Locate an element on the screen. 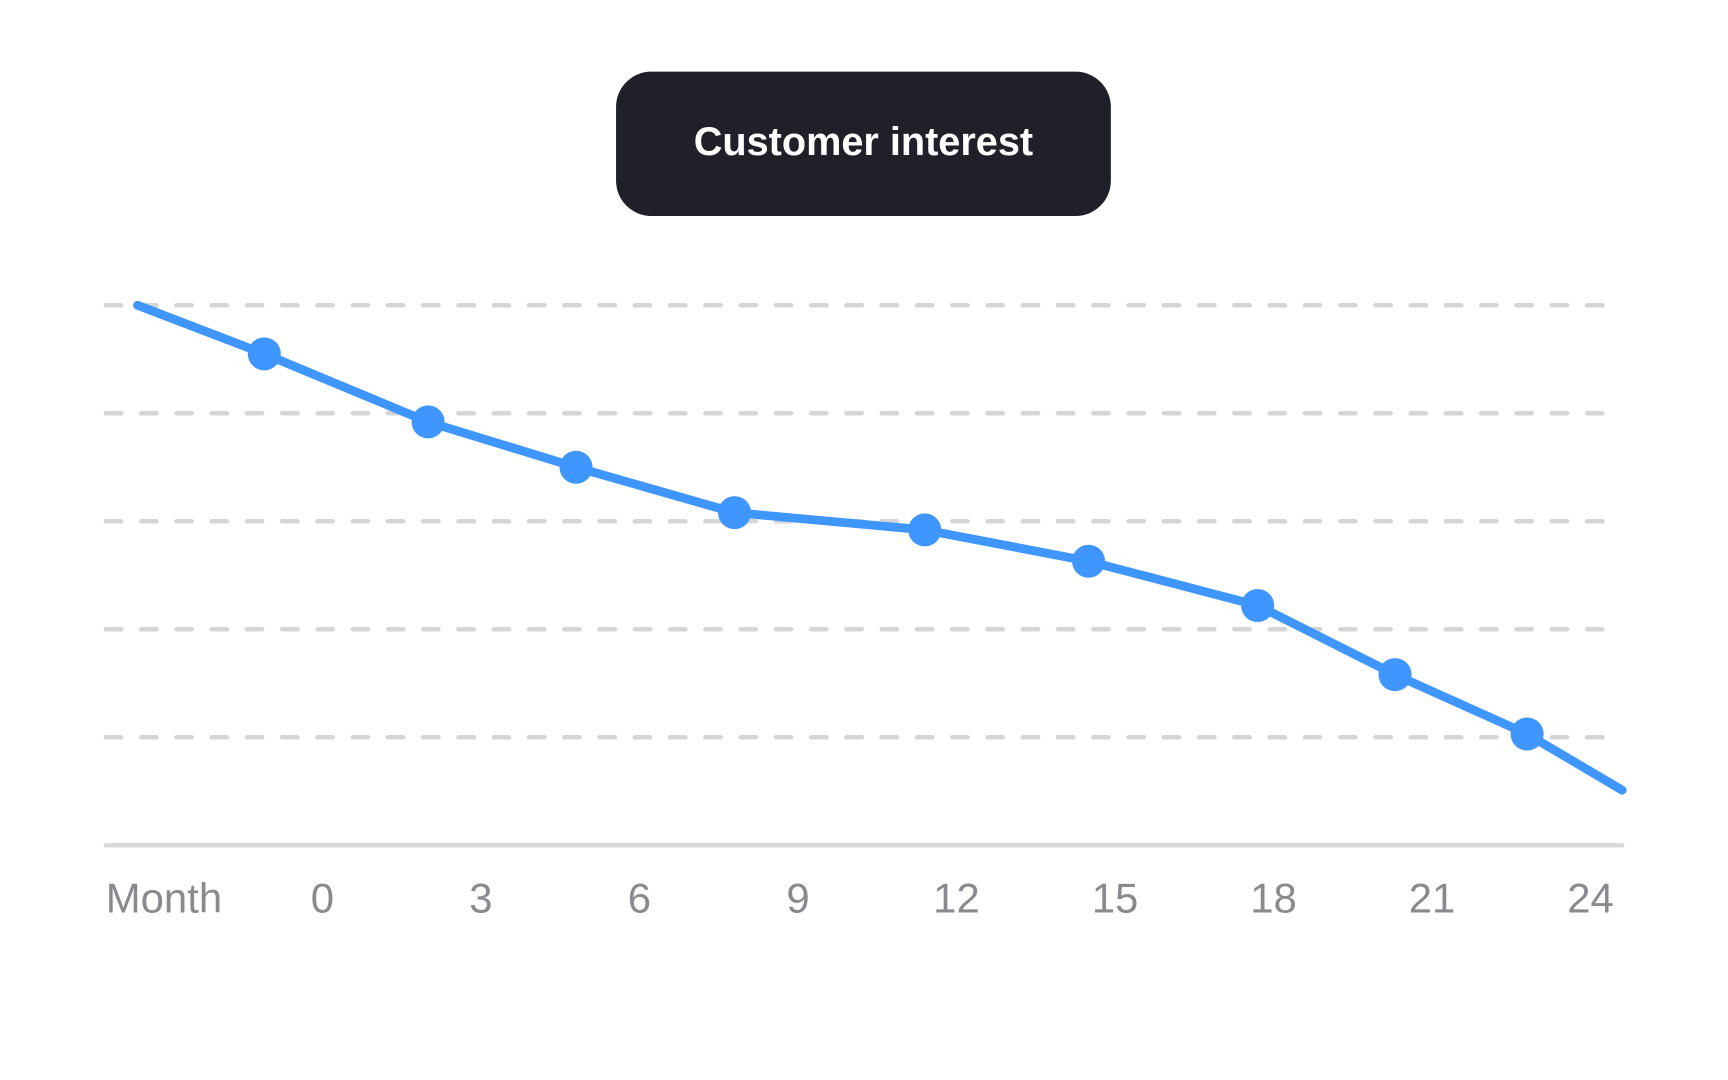 This screenshot has width=1728, height=1080. x-tick-label: 3 is located at coordinates (480, 898).